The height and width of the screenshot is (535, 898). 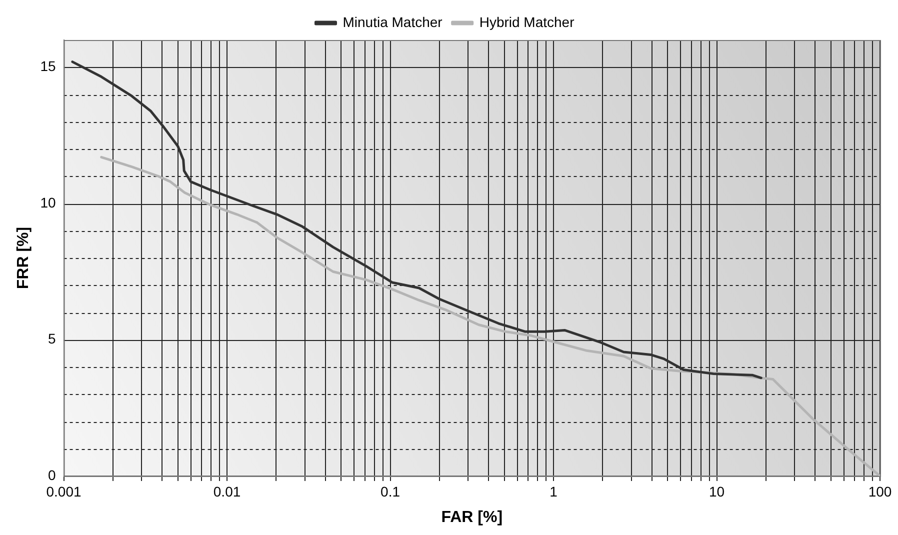 I want to click on y-tick-label: 5, so click(x=52, y=338).